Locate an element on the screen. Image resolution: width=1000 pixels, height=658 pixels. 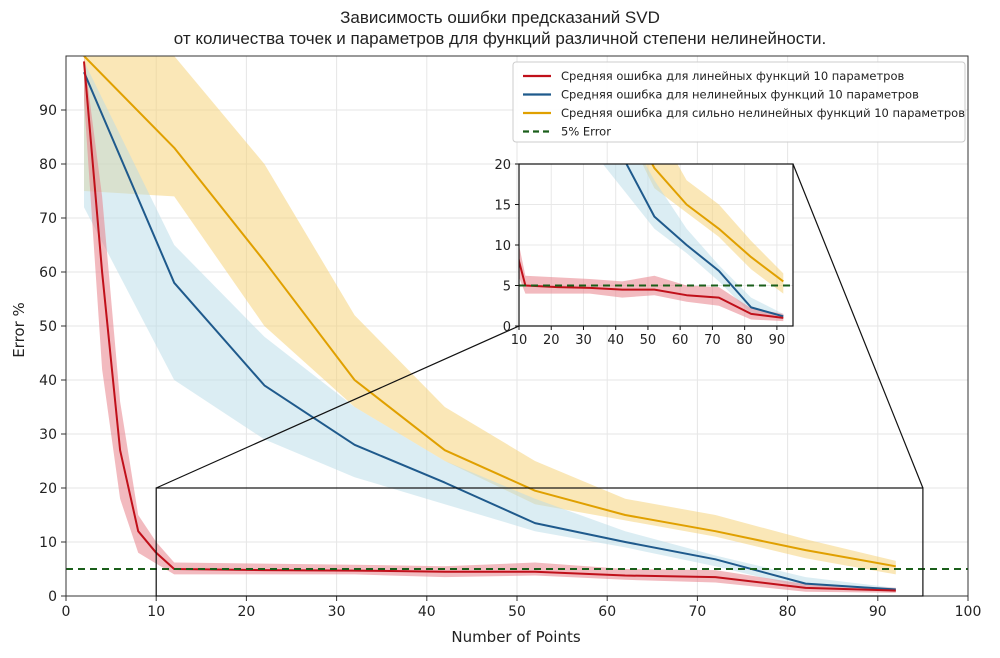
inset-x-tick-label: 90 is located at coordinates (777, 340).